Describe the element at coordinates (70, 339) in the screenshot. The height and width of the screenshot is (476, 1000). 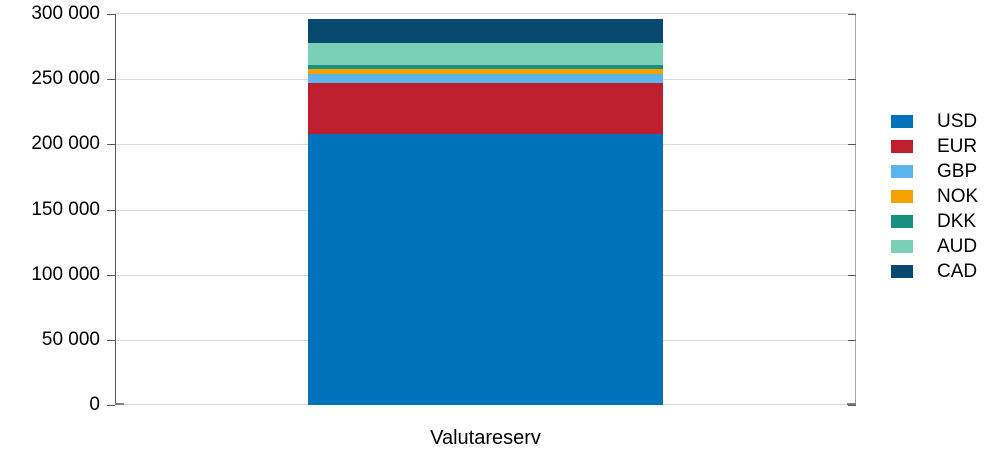
I see `y-tick-label: 50 000` at that location.